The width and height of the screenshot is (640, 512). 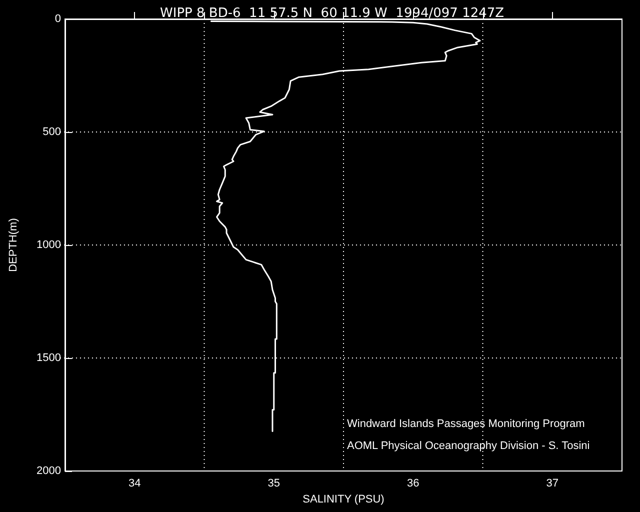 I want to click on y-tick-label: 500, so click(x=51, y=132).